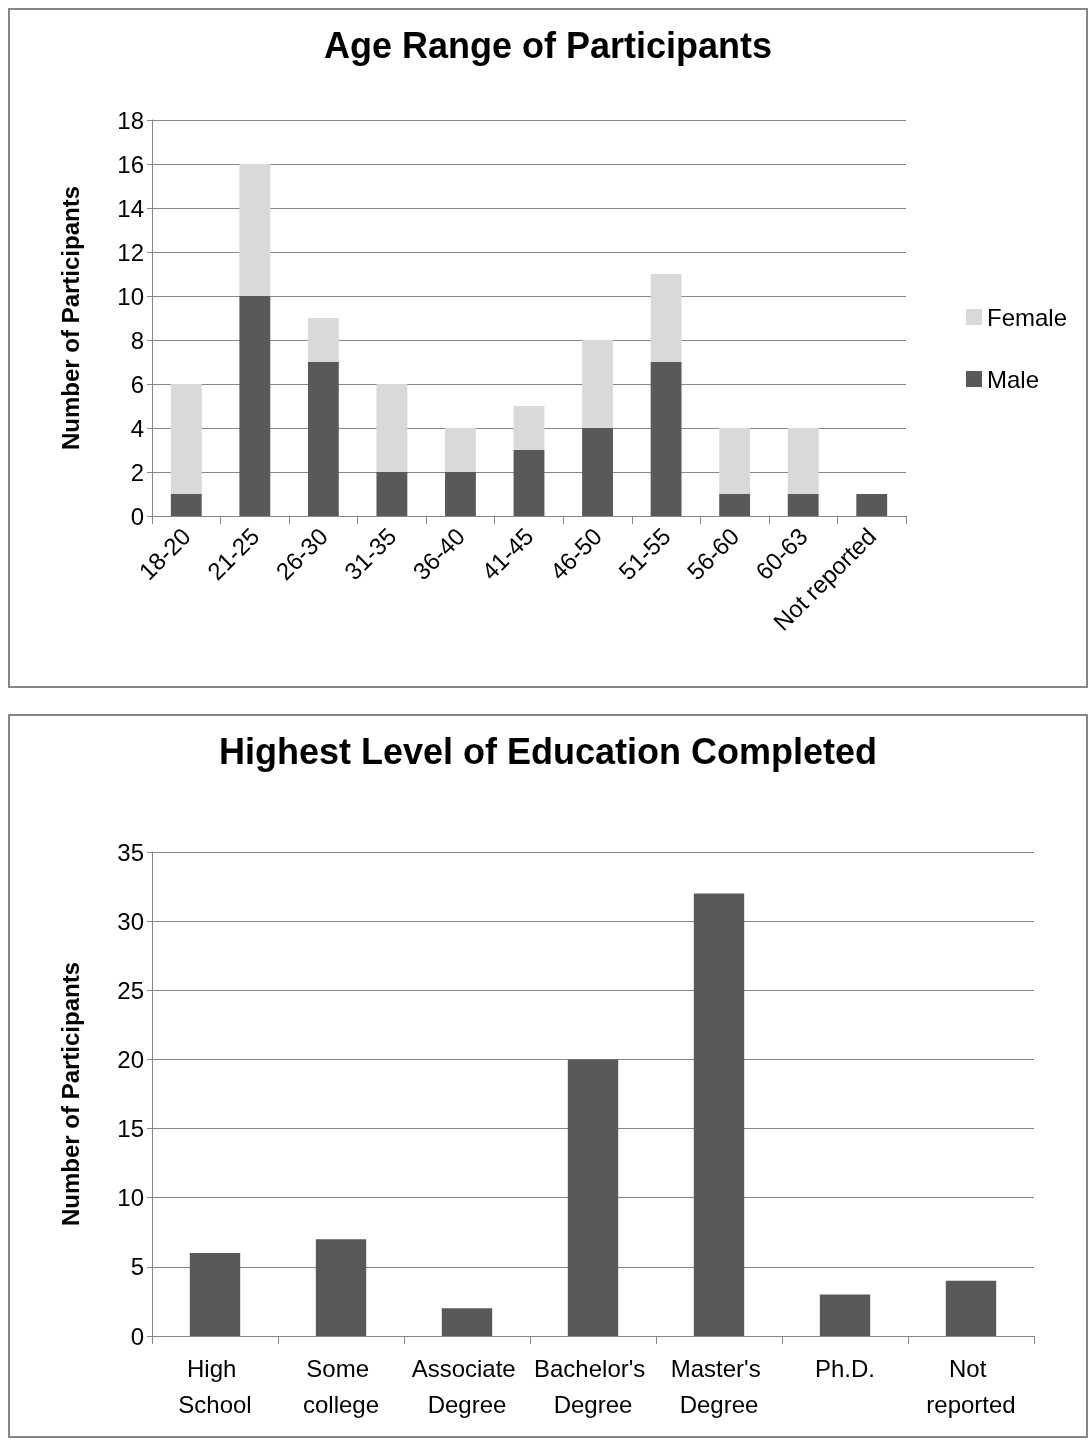  Describe the element at coordinates (130, 852) in the screenshot. I see `y-tick-label: 35` at that location.